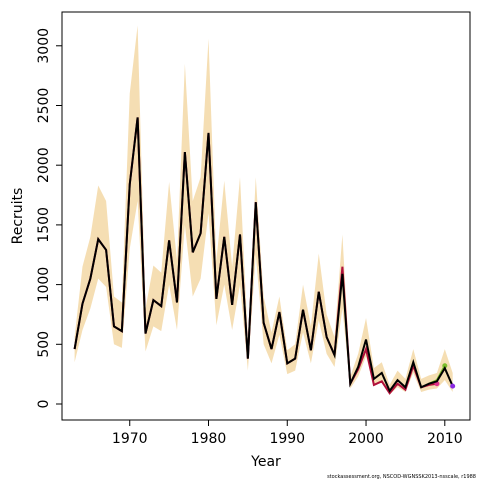  What do you see at coordinates (44, 344) in the screenshot?
I see `y-tick-label: 500` at bounding box center [44, 344].